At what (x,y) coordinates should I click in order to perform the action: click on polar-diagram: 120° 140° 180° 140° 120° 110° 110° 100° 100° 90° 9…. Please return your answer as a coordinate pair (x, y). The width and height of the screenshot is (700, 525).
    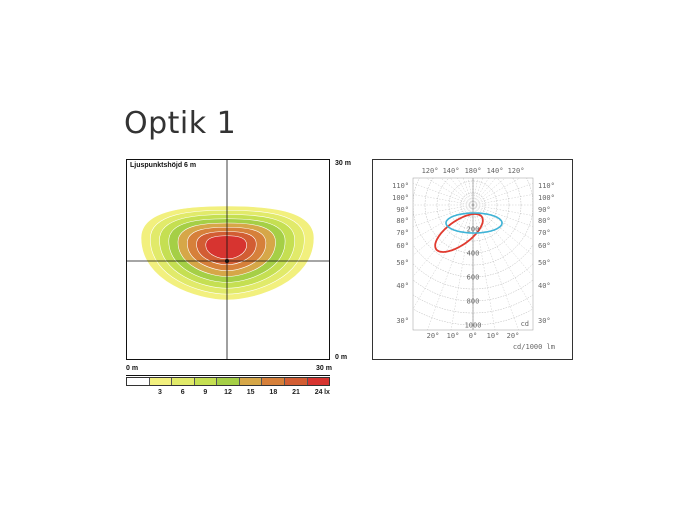
    Looking at the image, I should click on (472, 259).